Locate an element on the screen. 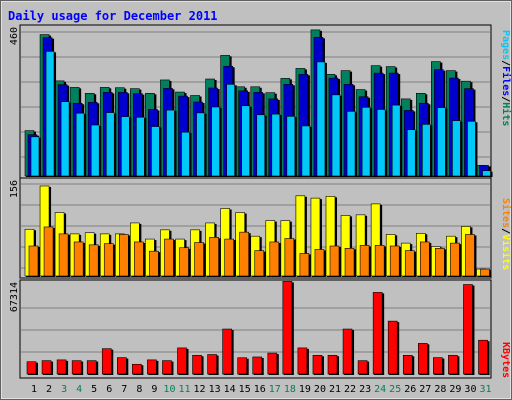 Image resolution: width=512 pixels, height=400 pixels. series-legend: KBytes is located at coordinates (505, 360).